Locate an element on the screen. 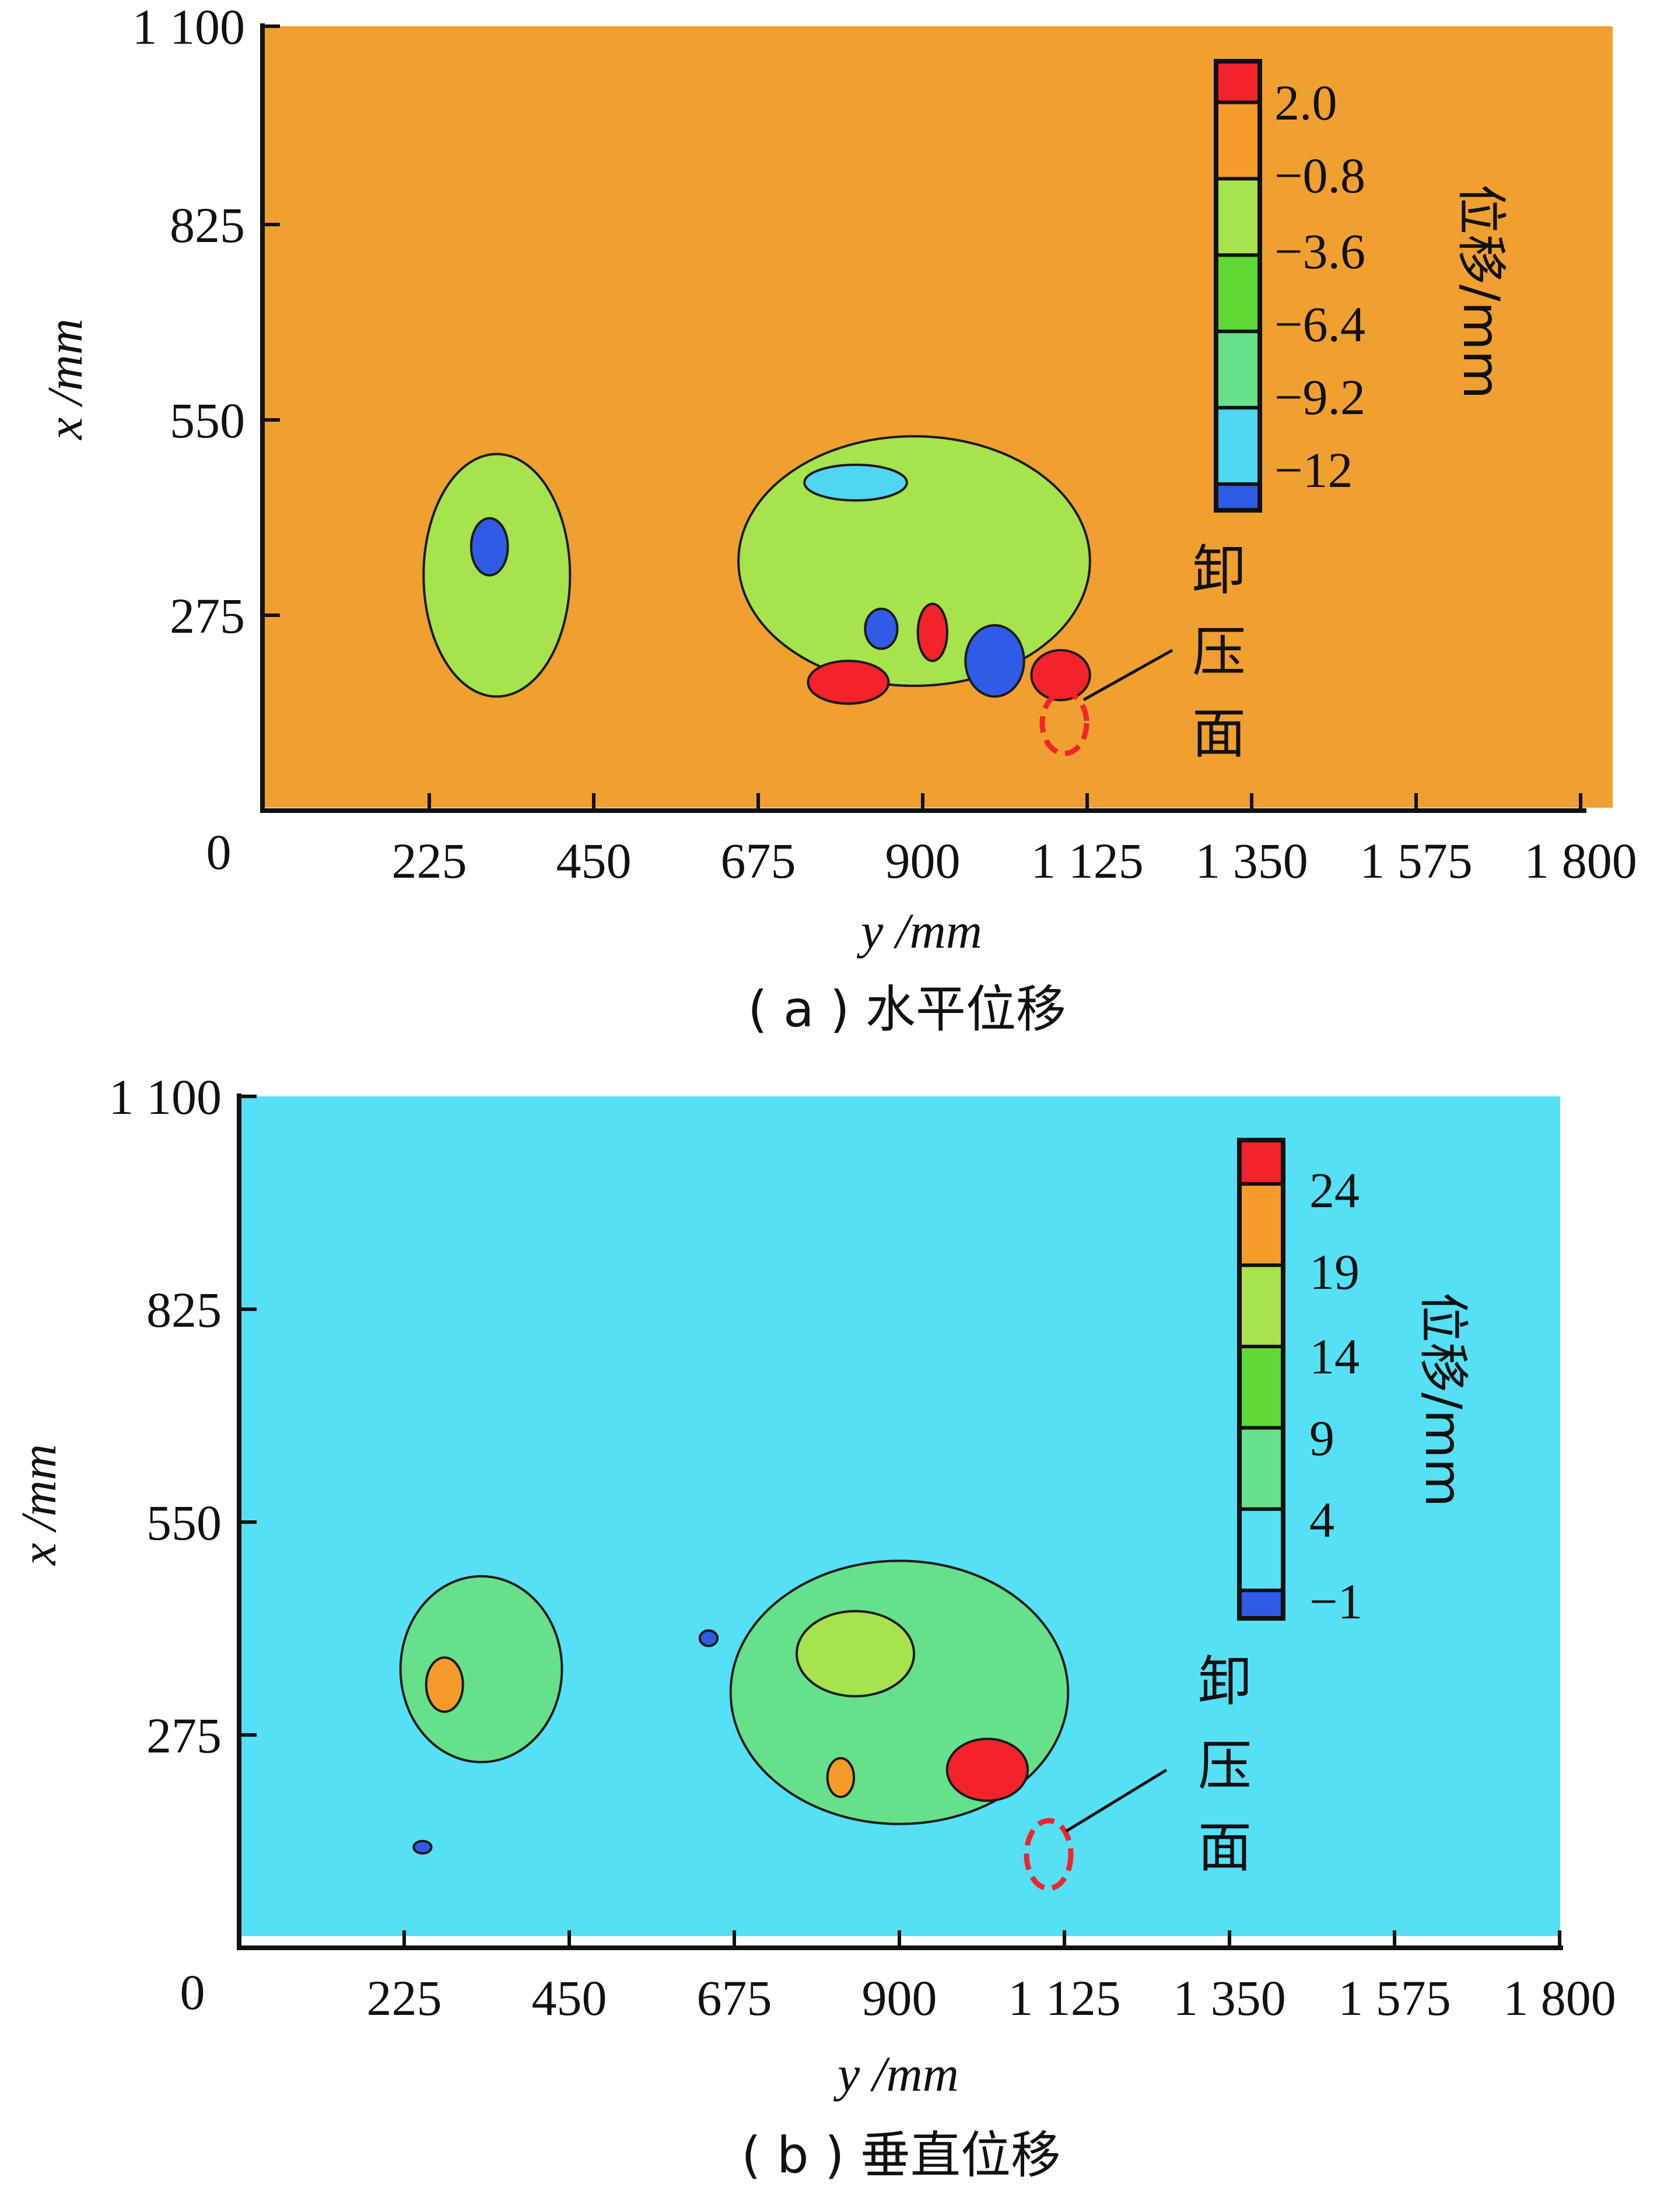 The height and width of the screenshot is (2212, 1664). panel-a-colorbar is located at coordinates (1238, 286).